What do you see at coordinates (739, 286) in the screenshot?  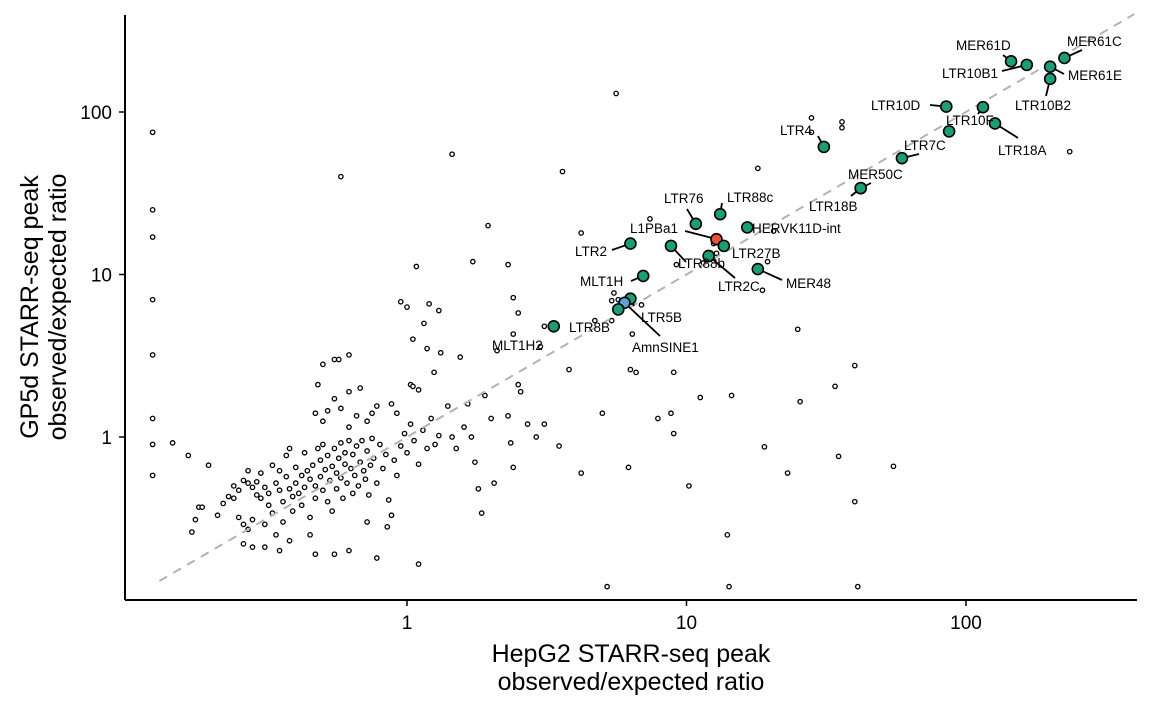 I see `label-ltr2c: LTR2C` at bounding box center [739, 286].